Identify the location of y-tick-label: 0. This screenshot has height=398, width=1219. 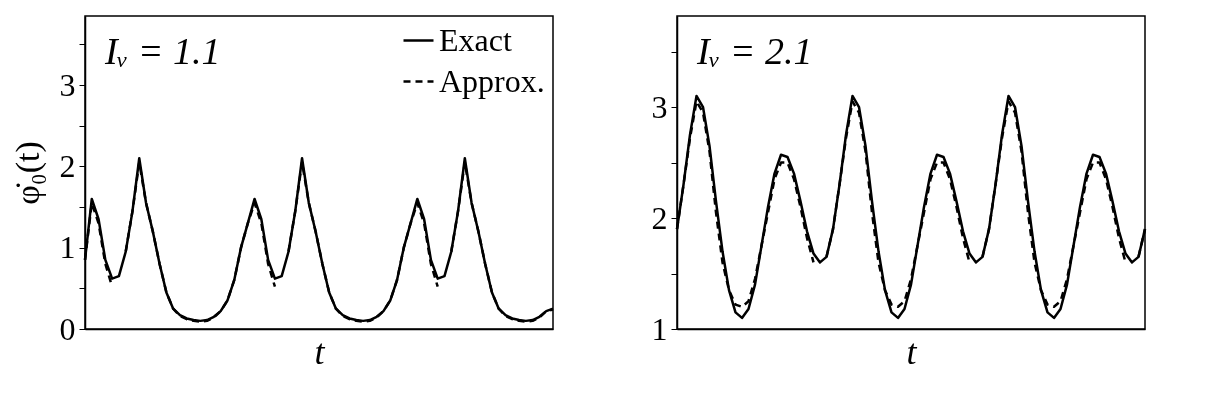
(67, 328).